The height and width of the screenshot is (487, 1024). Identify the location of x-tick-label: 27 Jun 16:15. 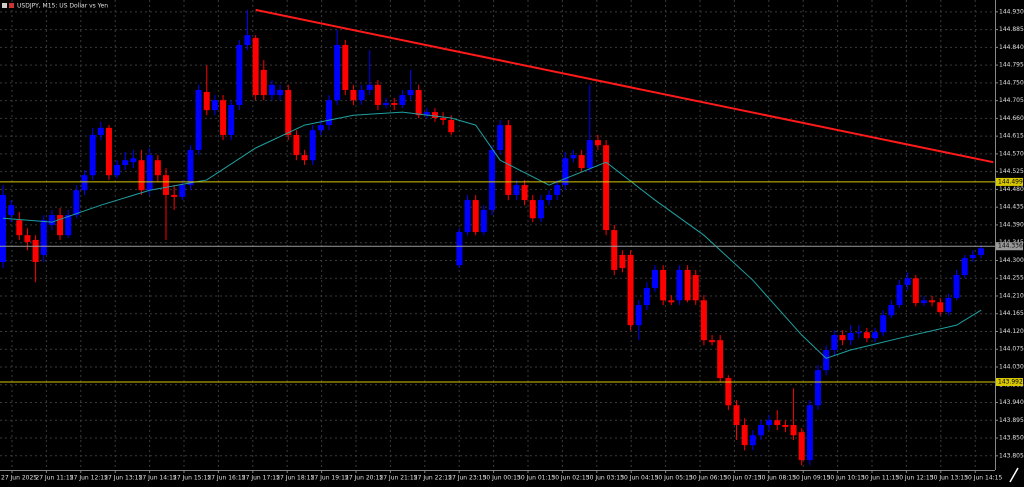
(226, 478).